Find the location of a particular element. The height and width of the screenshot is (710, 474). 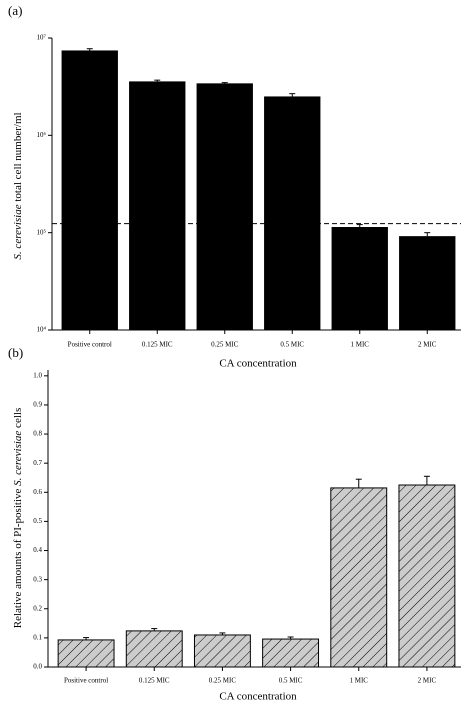

y-tick-label: 10⁶ is located at coordinates (42, 135).